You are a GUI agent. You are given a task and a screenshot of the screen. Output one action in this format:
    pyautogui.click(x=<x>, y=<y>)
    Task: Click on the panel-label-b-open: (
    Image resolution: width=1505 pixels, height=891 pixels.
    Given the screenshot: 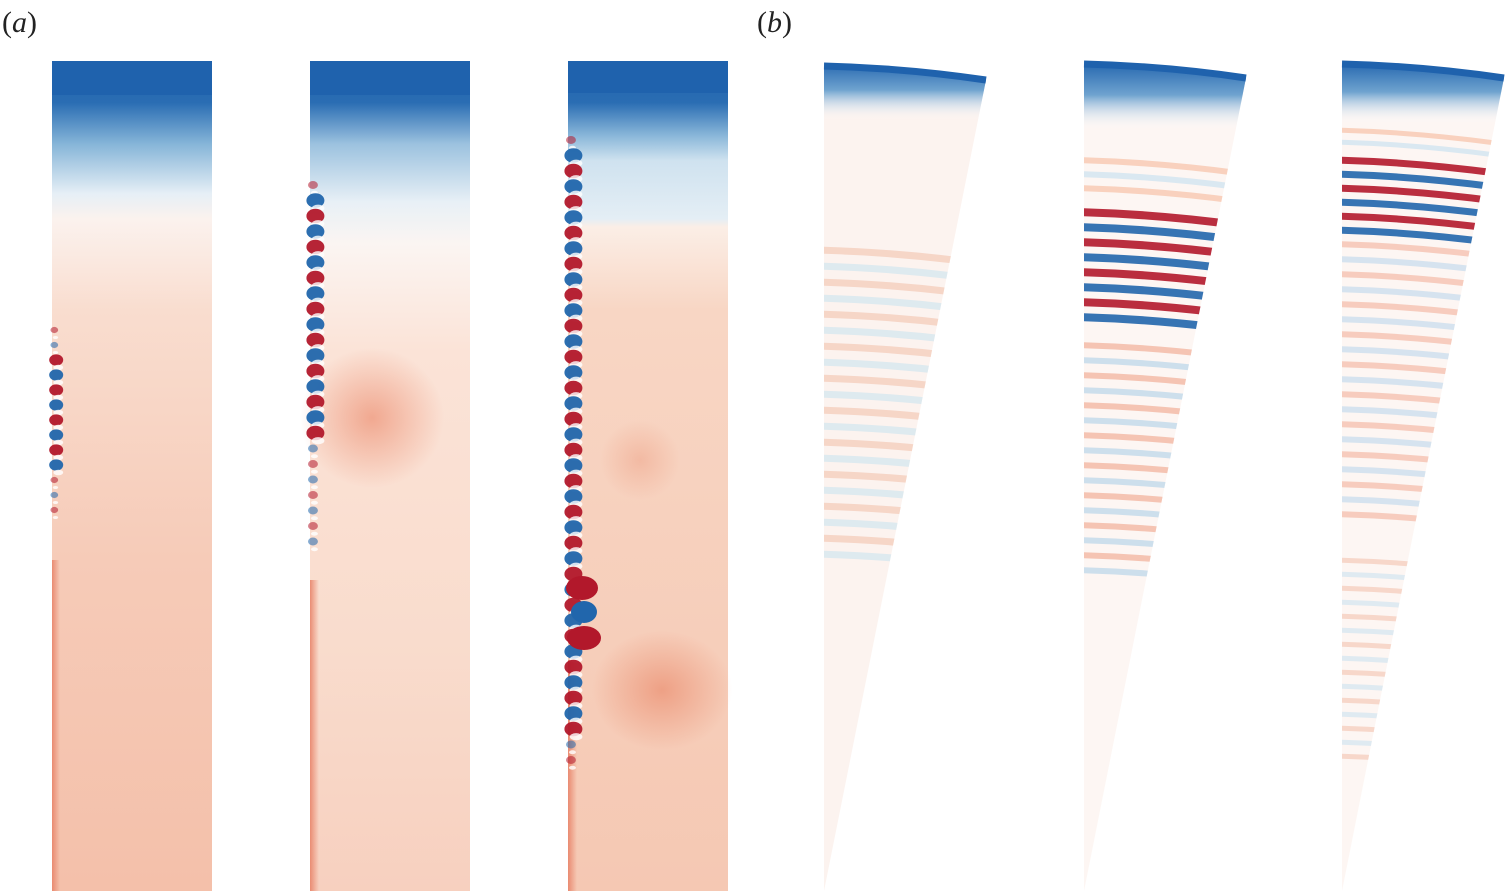 What is the action you would take?
    pyautogui.click(x=762, y=22)
    